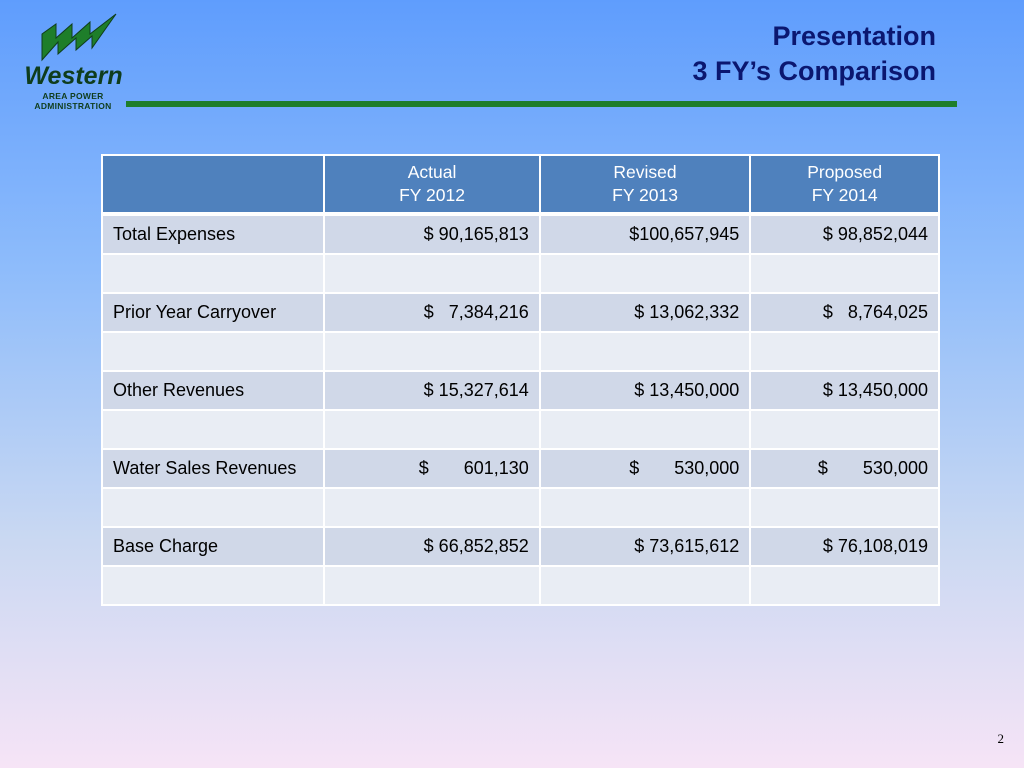 The height and width of the screenshot is (768, 1024). Describe the element at coordinates (79, 37) in the screenshot. I see `lightning-mountain-icon` at that location.